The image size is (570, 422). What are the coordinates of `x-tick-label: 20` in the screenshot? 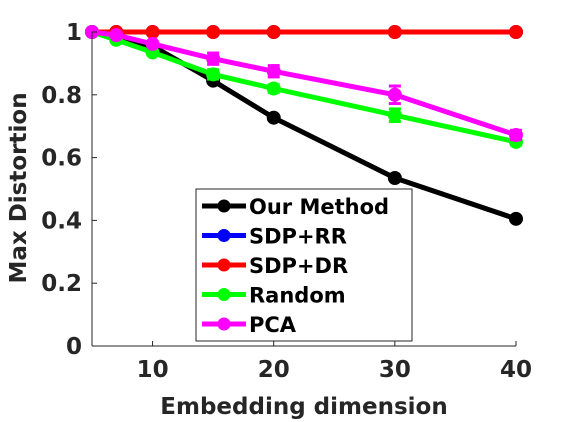 It's located at (274, 370).